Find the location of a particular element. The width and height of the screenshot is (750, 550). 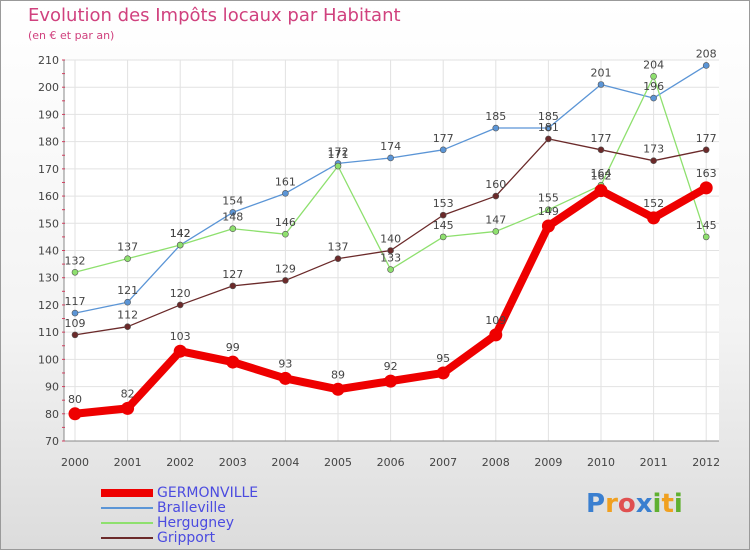

logo-letter: x is located at coordinates (644, 504).